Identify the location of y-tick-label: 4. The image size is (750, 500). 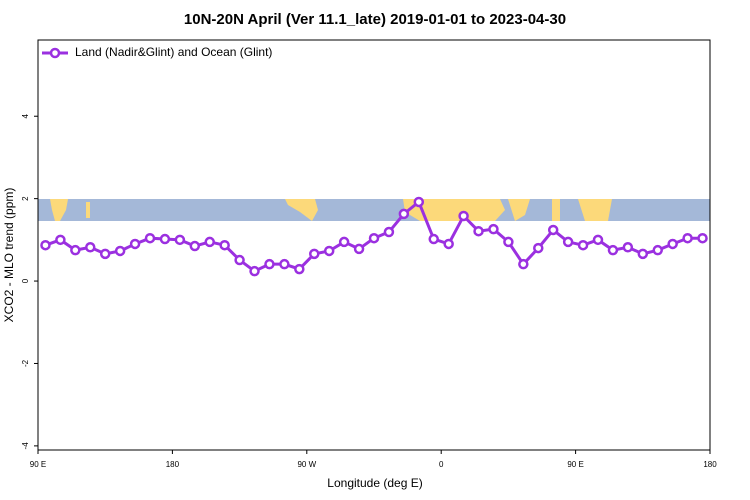
(25, 115).